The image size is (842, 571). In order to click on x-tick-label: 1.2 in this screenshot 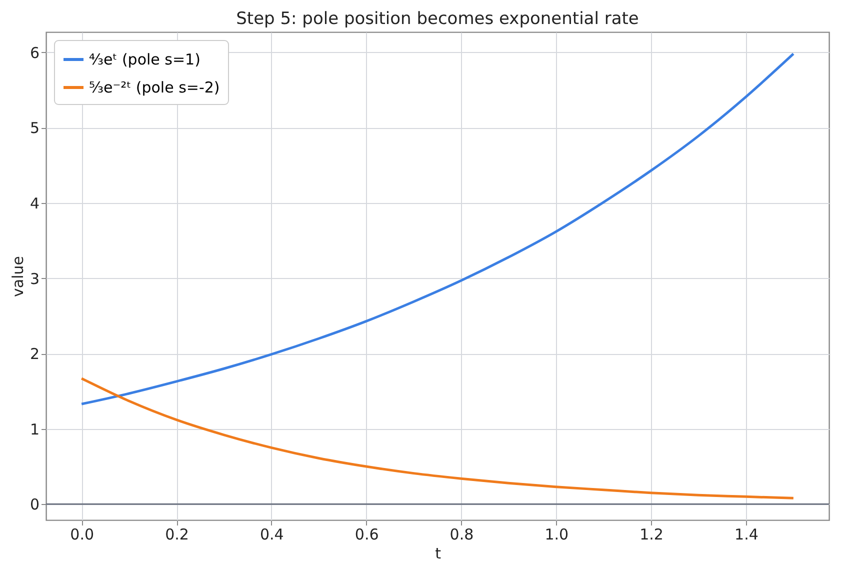, I will do `click(652, 535)`.